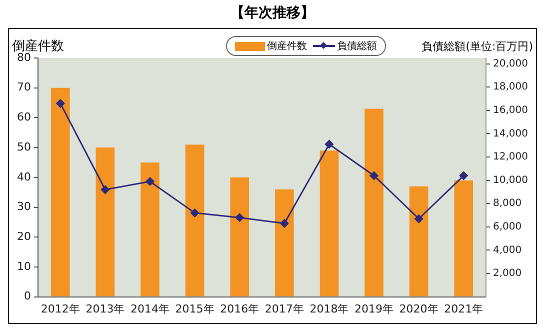 The width and height of the screenshot is (545, 332). What do you see at coordinates (27, 296) in the screenshot?
I see `y-tick-label: 0` at bounding box center [27, 296].